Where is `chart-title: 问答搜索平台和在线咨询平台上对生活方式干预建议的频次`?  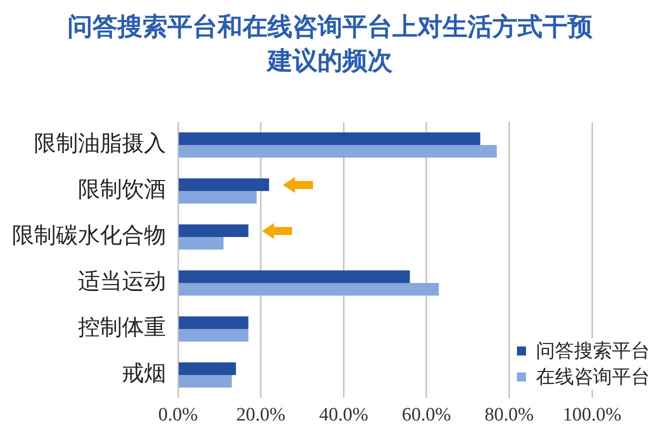
chart-title: 问答搜索平台和在线咨询平台上对生活方式干预建议的频次 is located at coordinates (330, 44).